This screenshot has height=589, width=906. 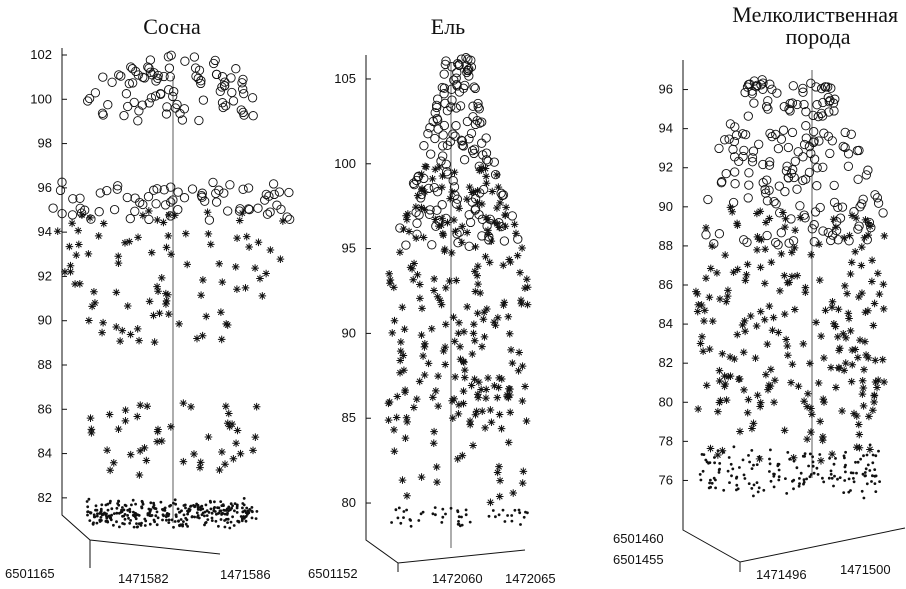 I want to click on base-tick-label: 1471586, so click(x=245, y=574).